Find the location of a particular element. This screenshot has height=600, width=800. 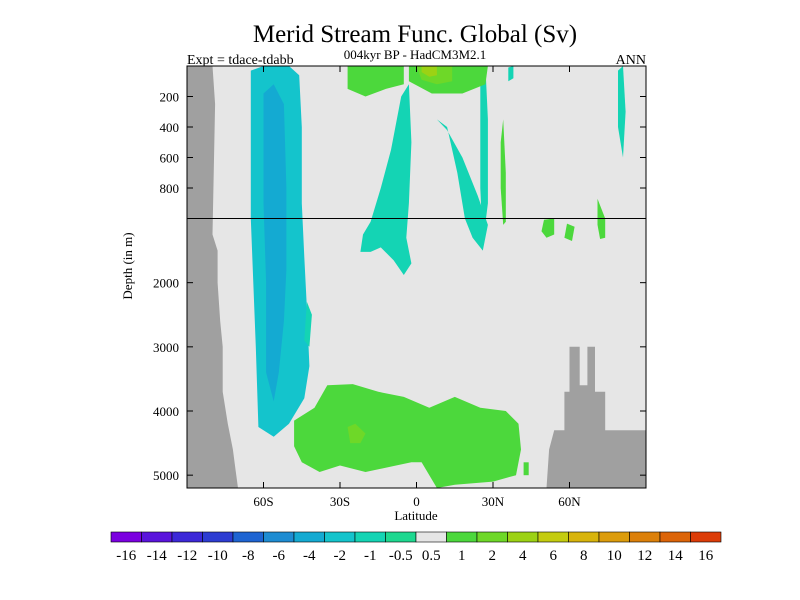

colorbar-label: 16 is located at coordinates (706, 556).